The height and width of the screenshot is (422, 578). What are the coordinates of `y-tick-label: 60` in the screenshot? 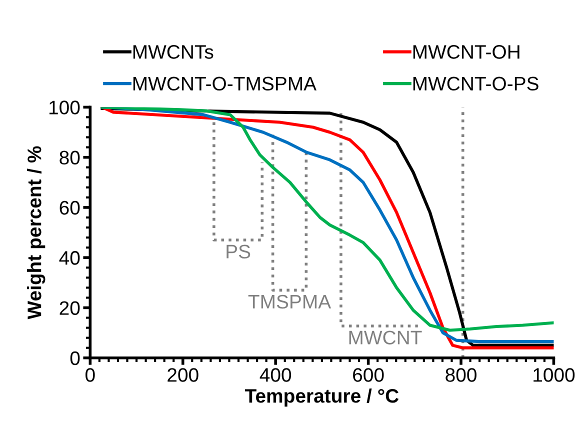 It's located at (70, 207).